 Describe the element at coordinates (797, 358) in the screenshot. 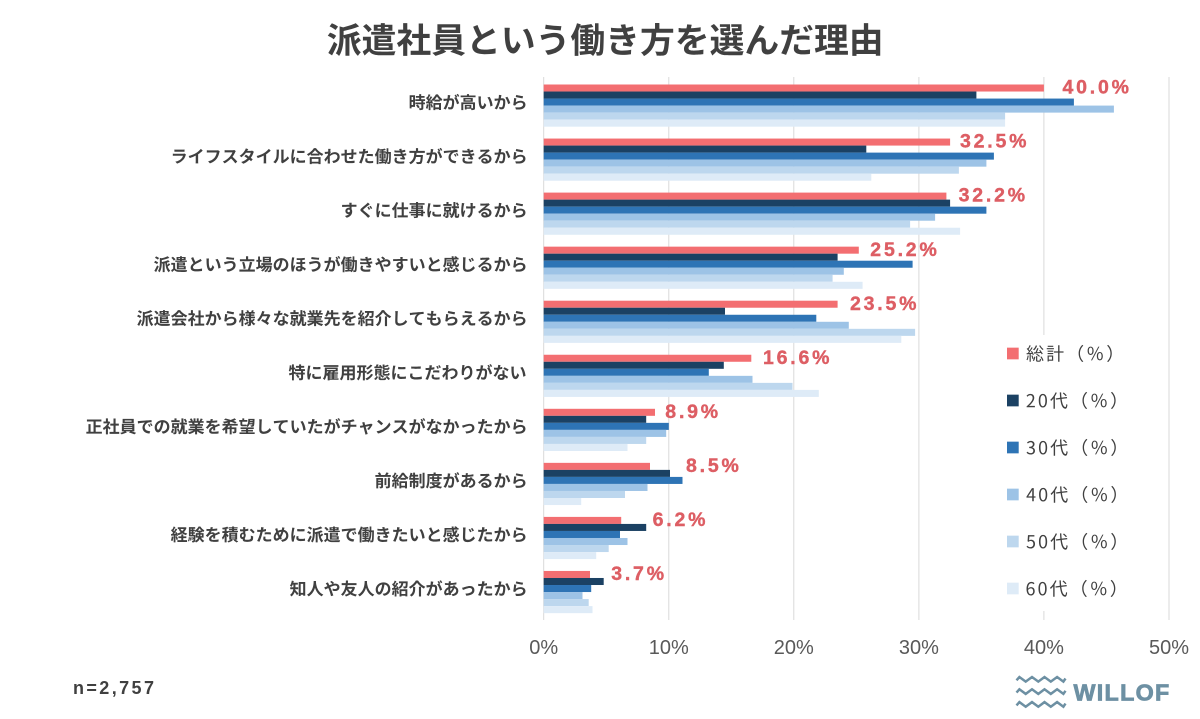

I see `svg-text: 16.6%` at that location.